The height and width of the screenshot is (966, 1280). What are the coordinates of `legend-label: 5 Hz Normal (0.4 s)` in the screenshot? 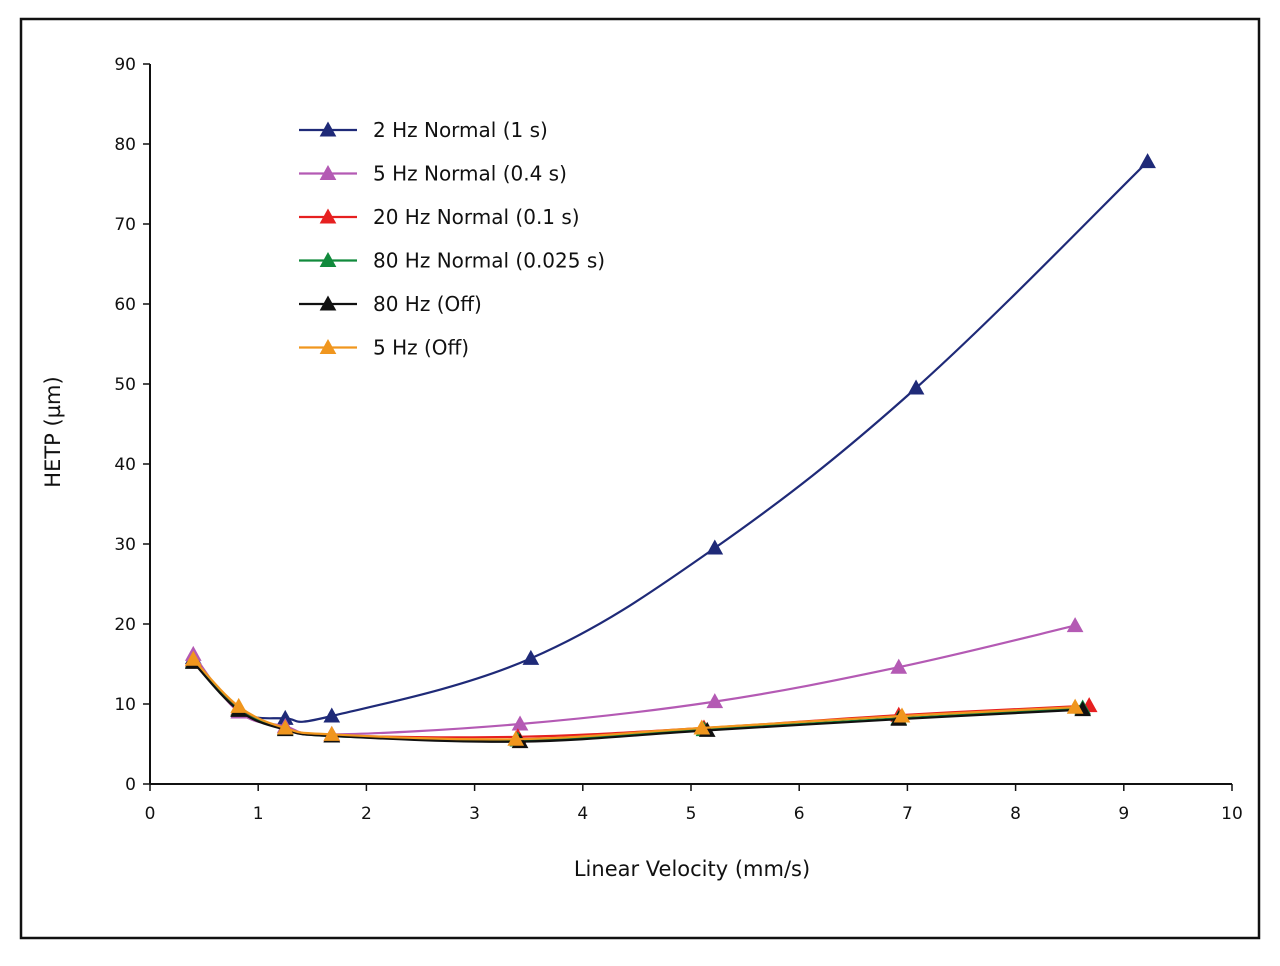 It's located at (470, 174).